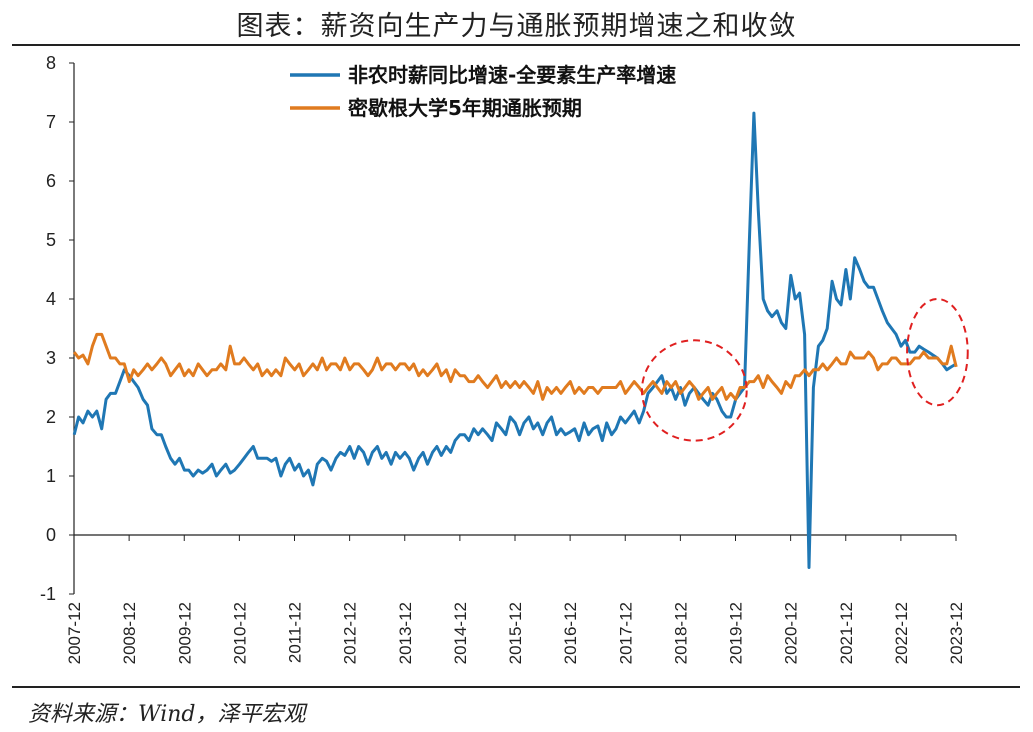 This screenshot has width=1033, height=732. Describe the element at coordinates (791, 633) in the screenshot. I see `x-tick-label: 2020-12` at that location.